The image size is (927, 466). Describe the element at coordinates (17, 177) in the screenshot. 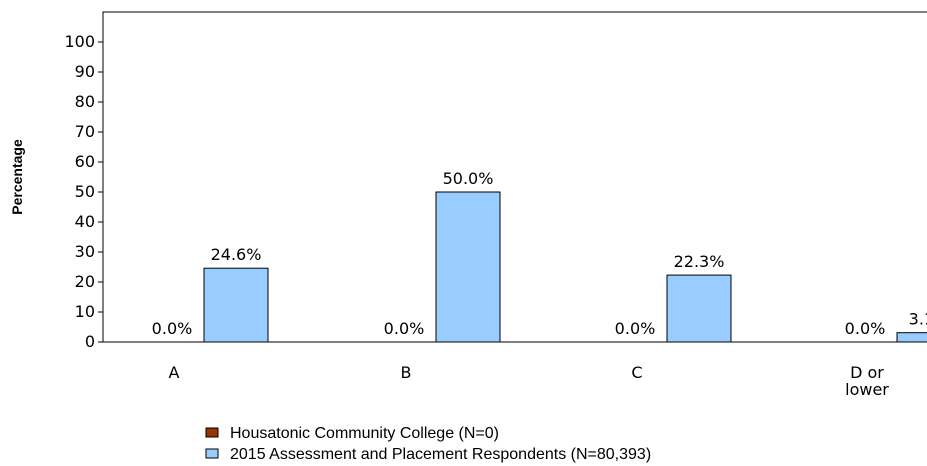

I see `y-axis-label: Percentage` at that location.